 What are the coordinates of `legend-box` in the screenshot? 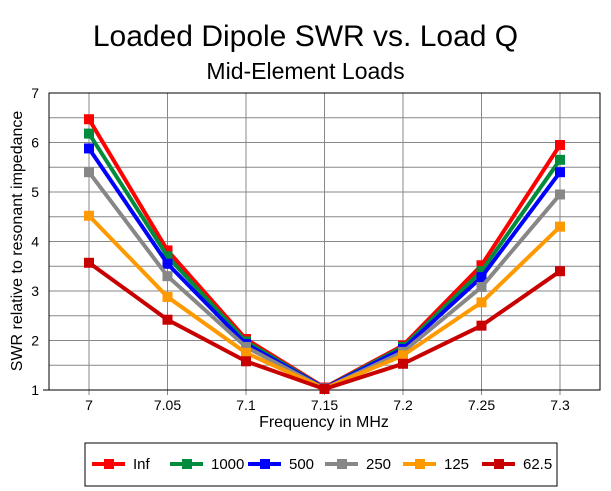 It's located at (321, 464).